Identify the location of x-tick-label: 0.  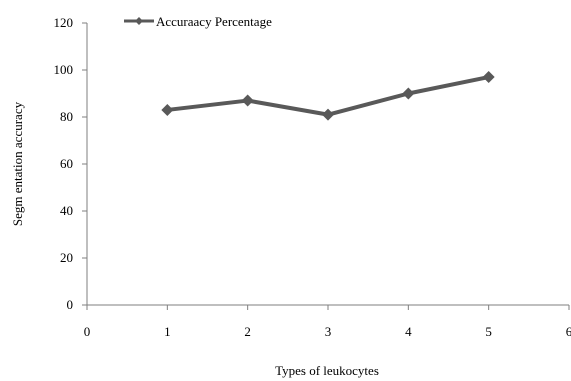
(87, 331).